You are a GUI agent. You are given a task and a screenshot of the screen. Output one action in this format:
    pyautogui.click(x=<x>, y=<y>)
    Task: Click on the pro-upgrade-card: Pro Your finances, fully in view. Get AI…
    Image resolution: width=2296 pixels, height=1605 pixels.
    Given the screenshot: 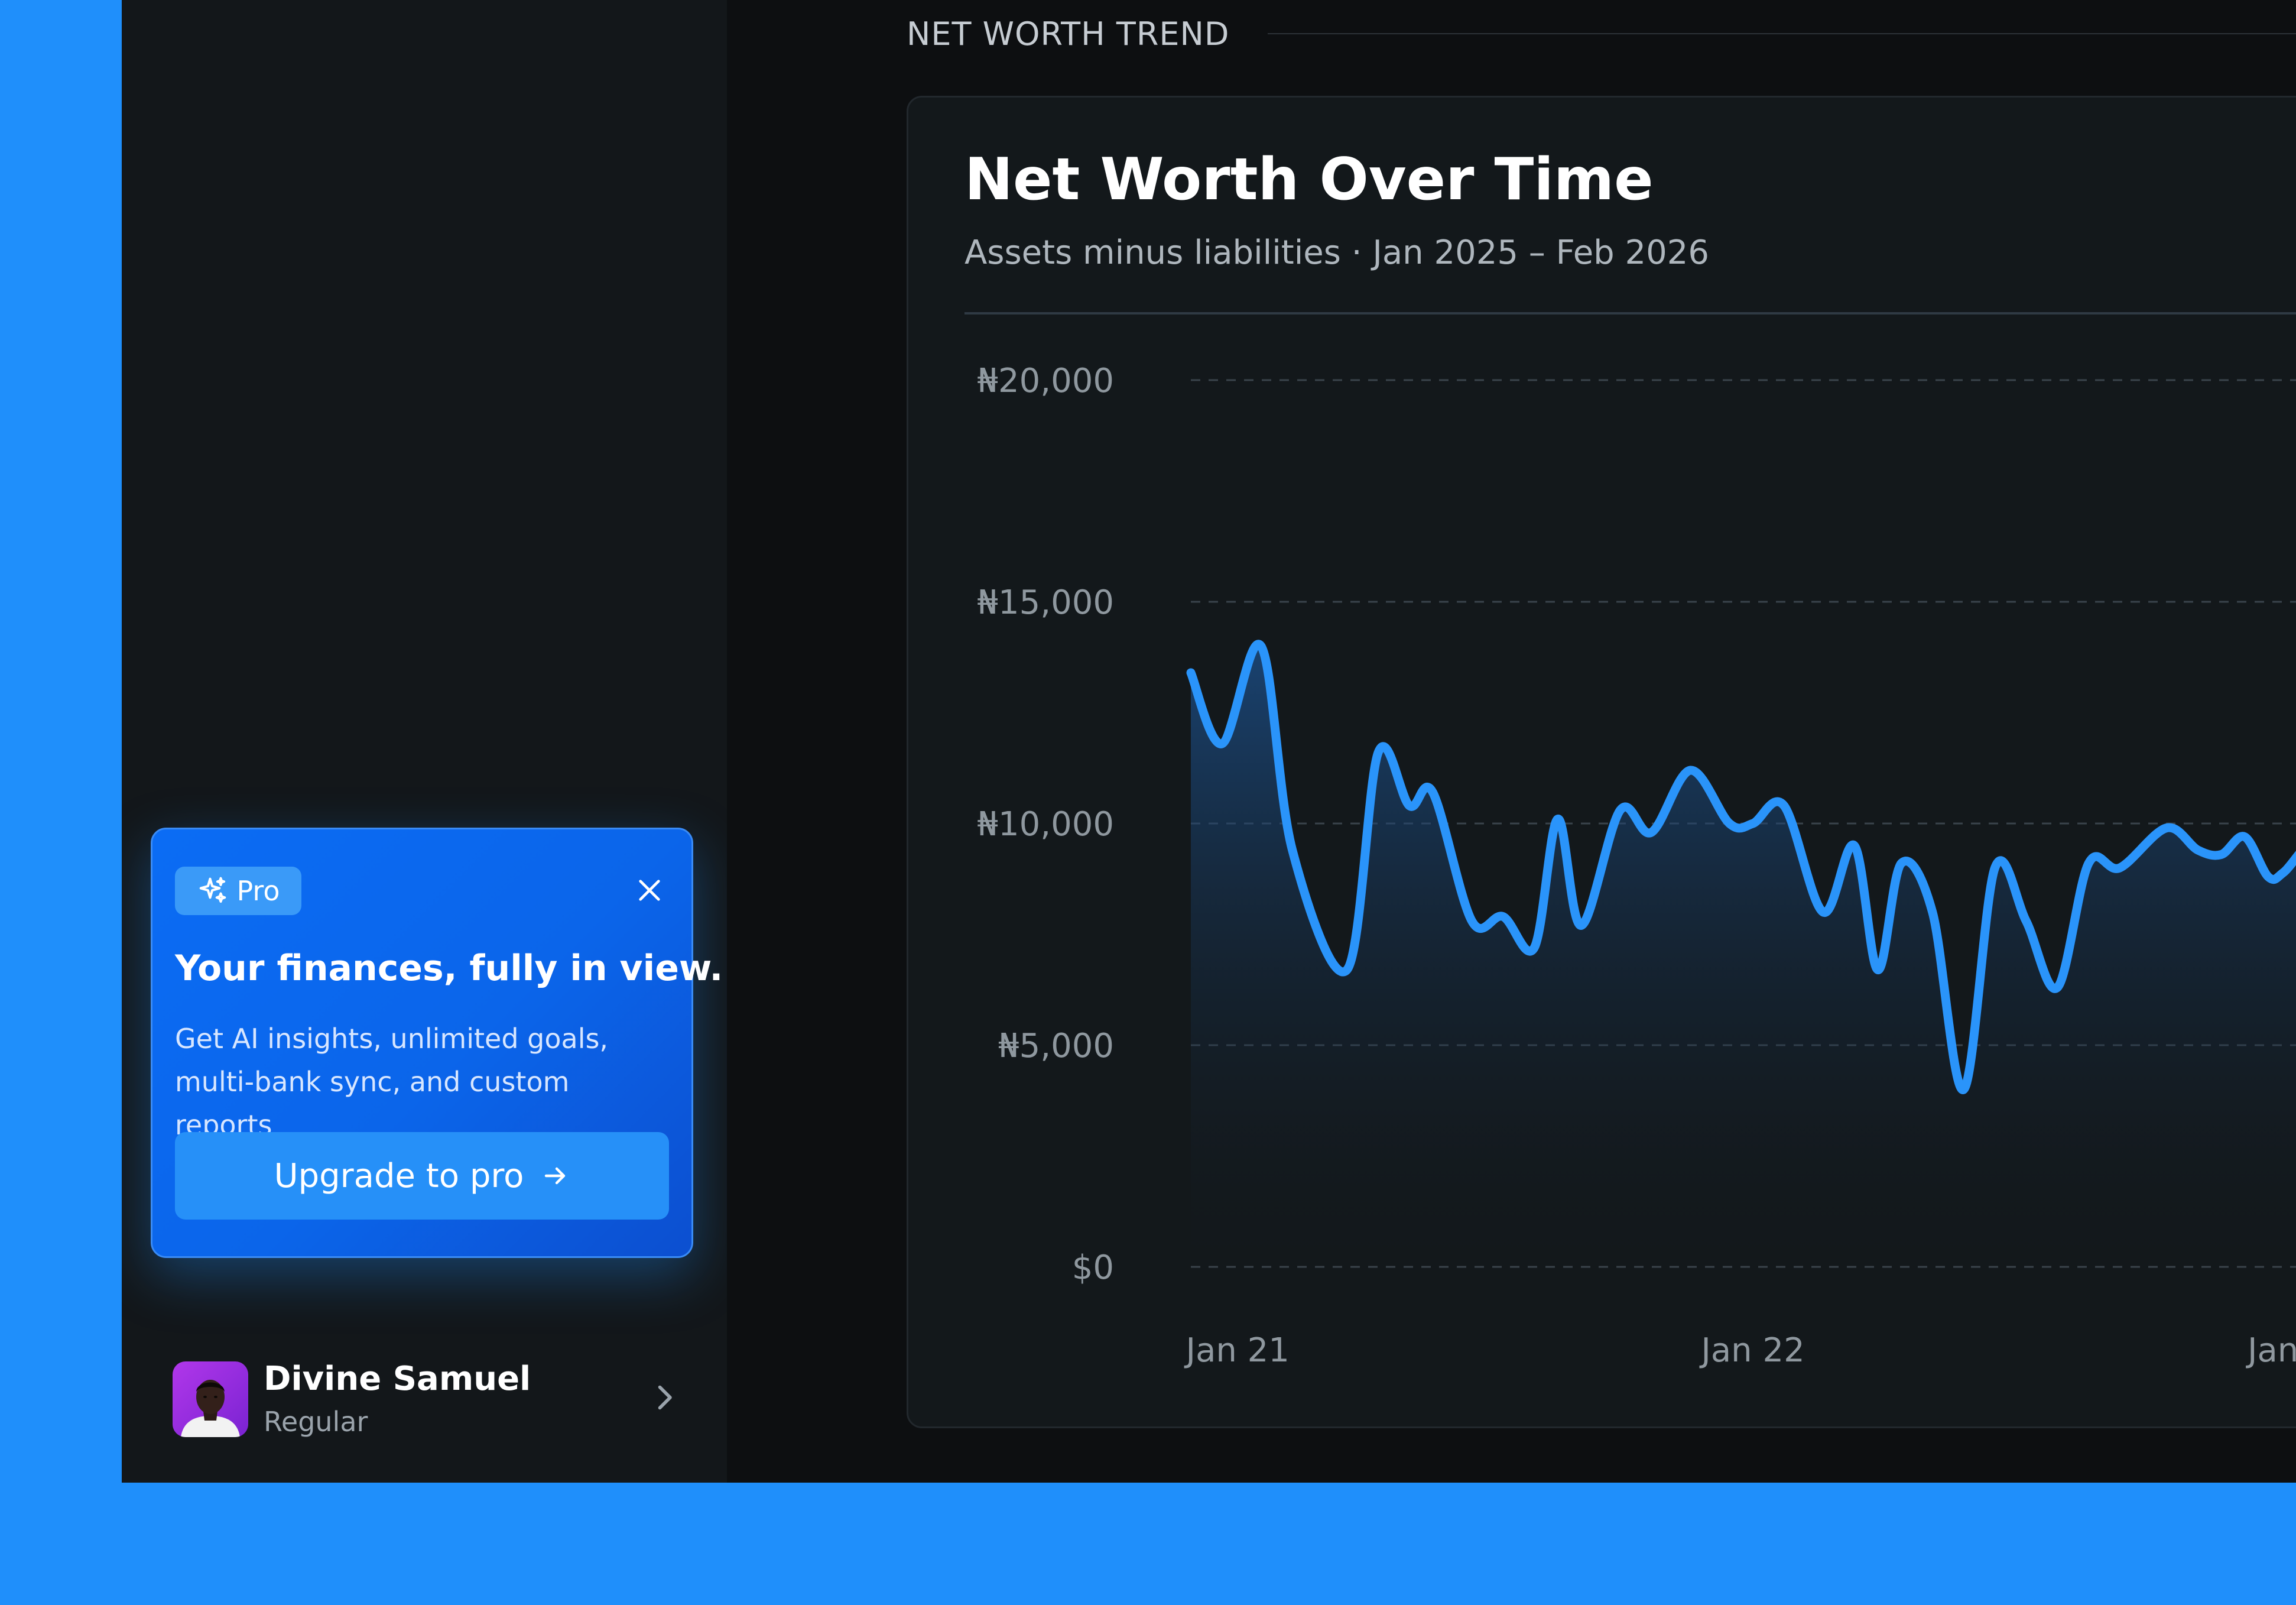 What is the action you would take?
    pyautogui.click(x=437, y=1043)
    